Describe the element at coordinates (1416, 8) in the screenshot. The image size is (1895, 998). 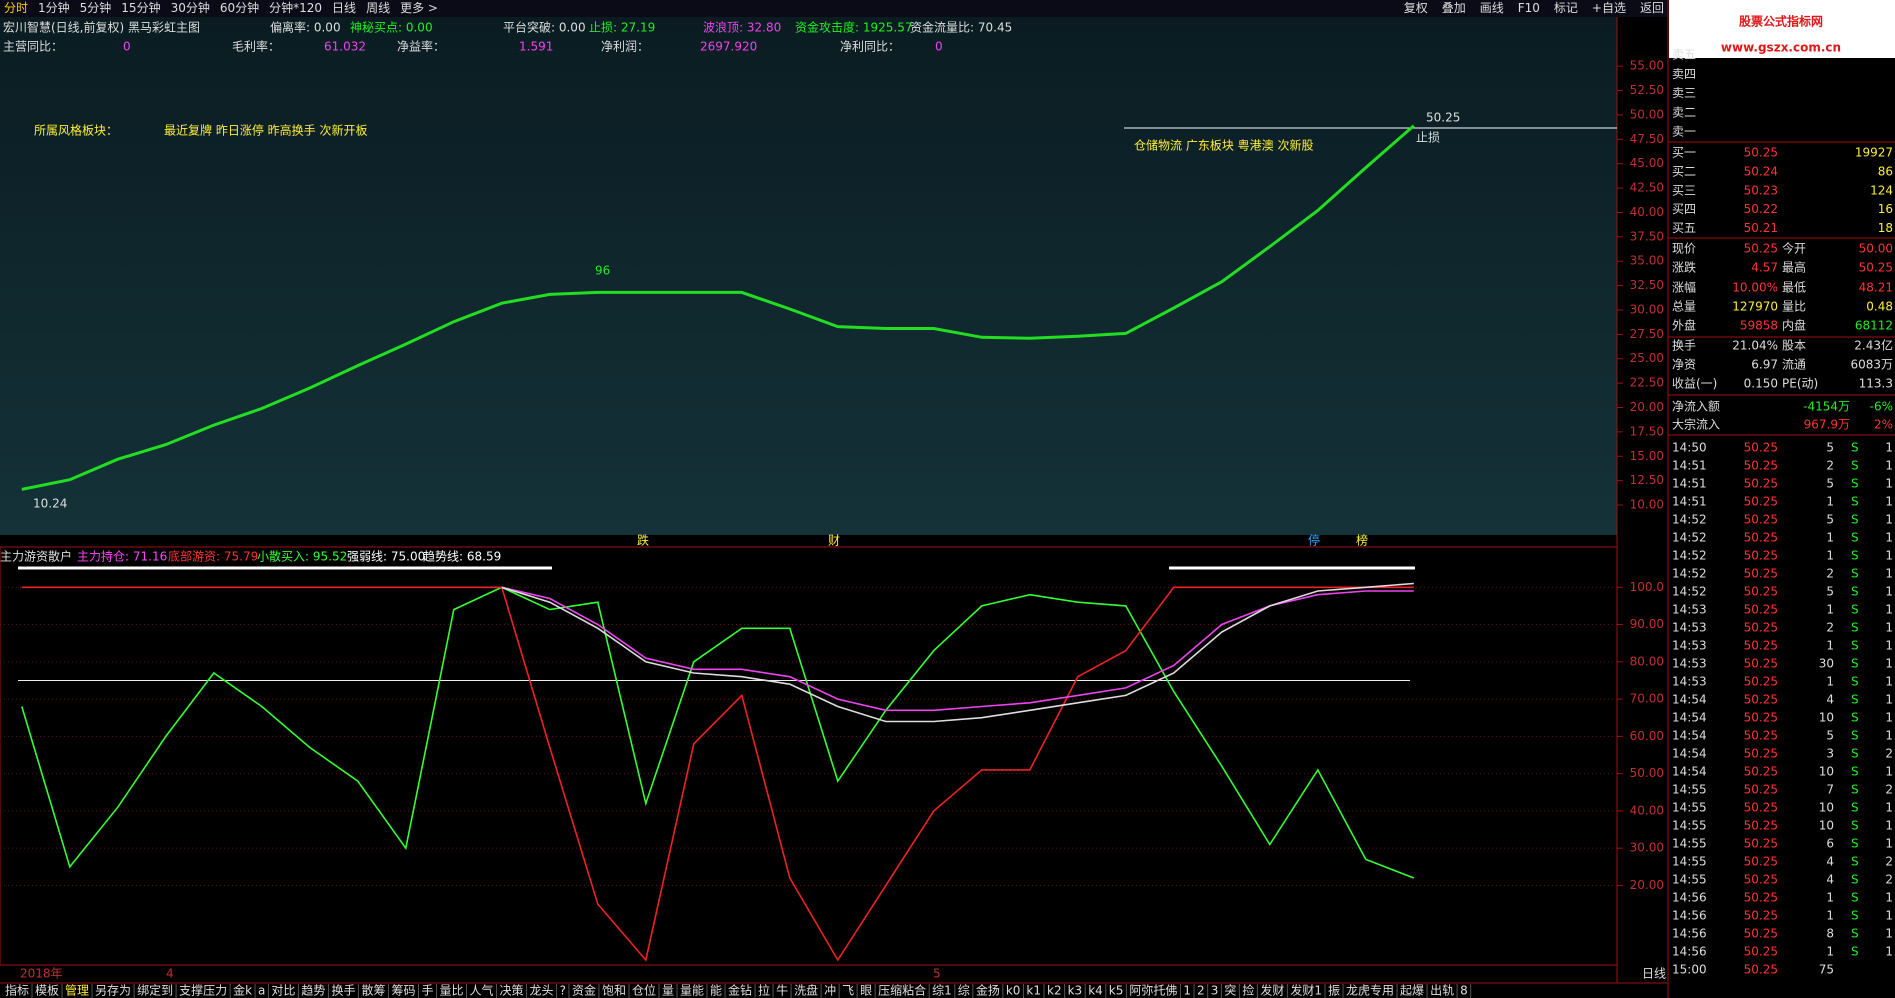
I see `menu-button: 复权` at that location.